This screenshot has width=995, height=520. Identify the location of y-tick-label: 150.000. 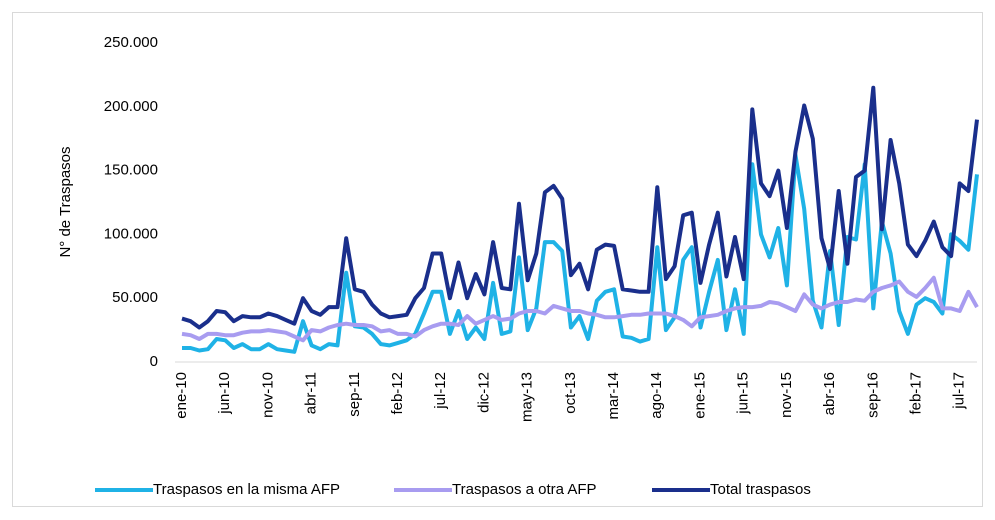
(131, 170).